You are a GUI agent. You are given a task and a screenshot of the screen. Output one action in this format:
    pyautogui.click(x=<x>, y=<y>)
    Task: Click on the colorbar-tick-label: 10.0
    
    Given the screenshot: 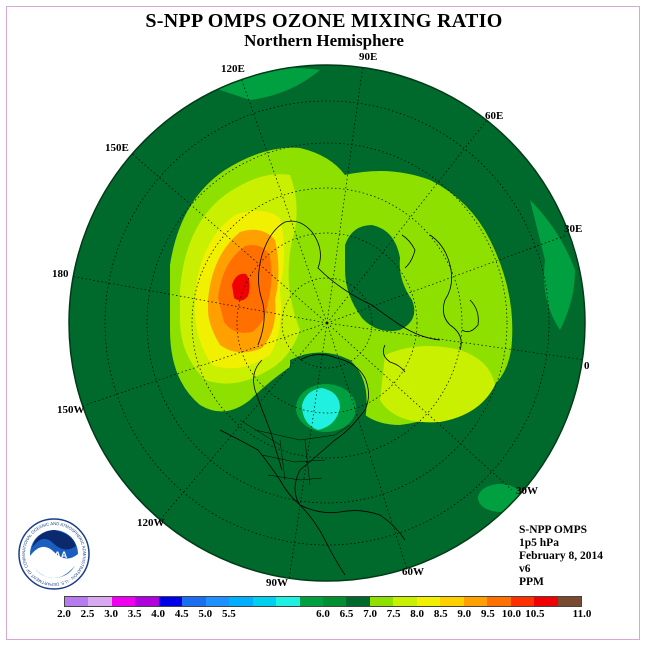 What is the action you would take?
    pyautogui.click(x=511, y=614)
    